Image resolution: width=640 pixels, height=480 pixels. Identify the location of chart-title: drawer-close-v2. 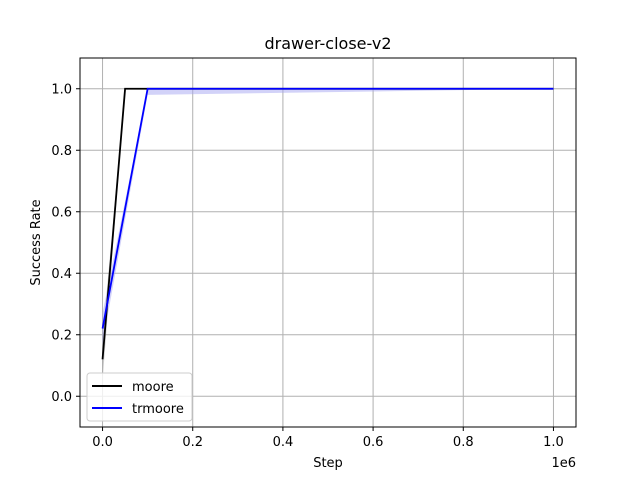
(328, 43).